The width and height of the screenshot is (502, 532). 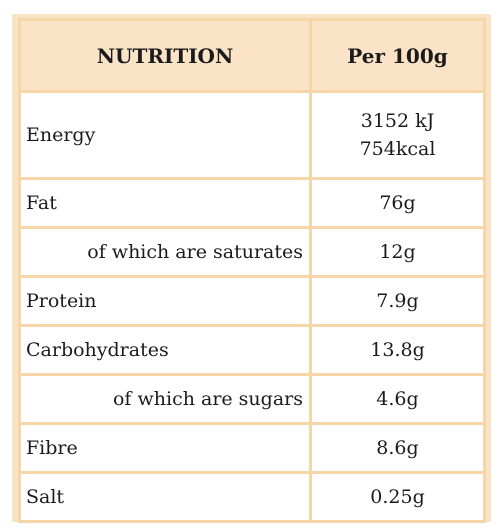 I want to click on nutrient-name-sugars: of which are sugars, so click(x=165, y=399).